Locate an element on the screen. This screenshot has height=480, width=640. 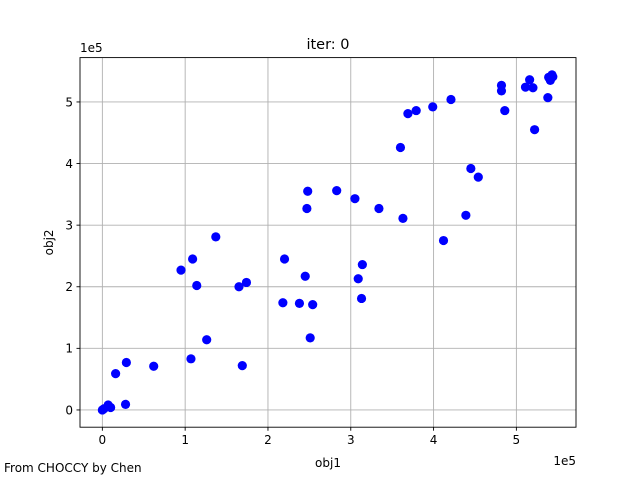
x-axis-multiplier: 1e5 is located at coordinates (564, 461).